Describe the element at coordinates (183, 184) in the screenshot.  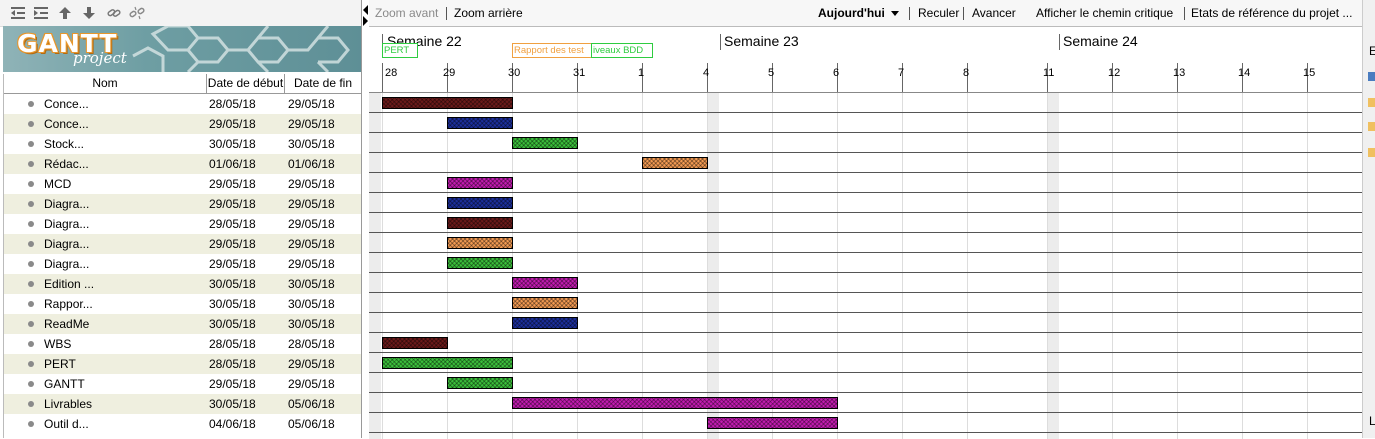
I see `table-row: MCD 29/05/18 29/05/18` at that location.